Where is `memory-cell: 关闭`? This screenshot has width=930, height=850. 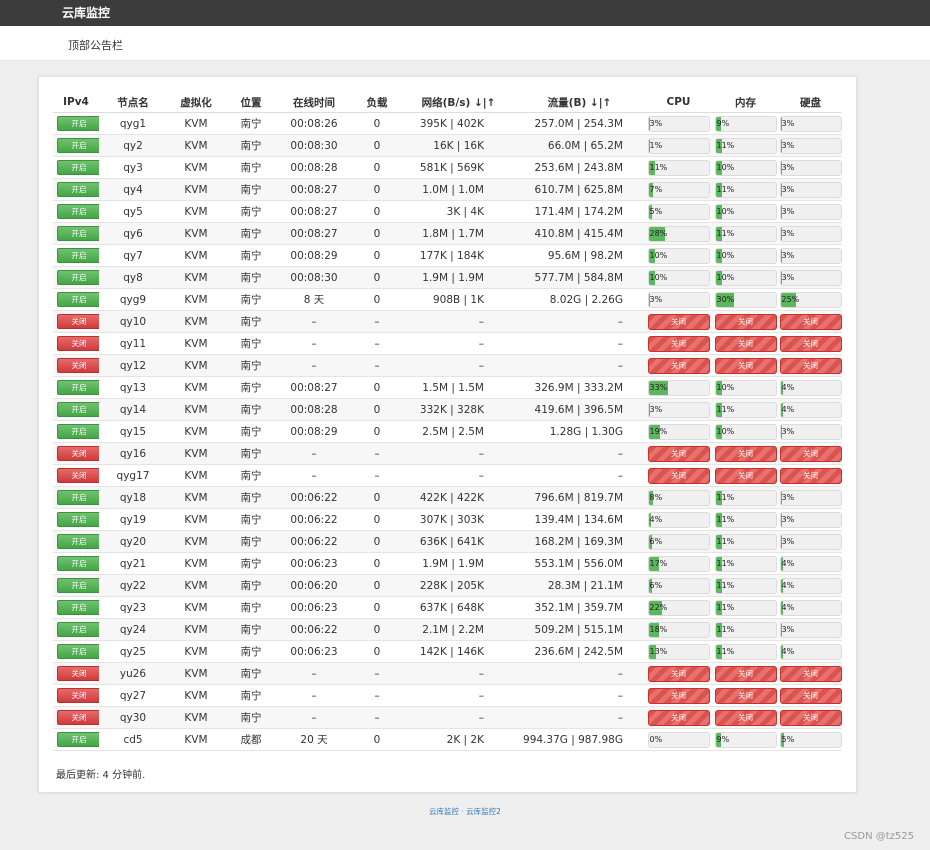 memory-cell: 关闭 is located at coordinates (745, 475).